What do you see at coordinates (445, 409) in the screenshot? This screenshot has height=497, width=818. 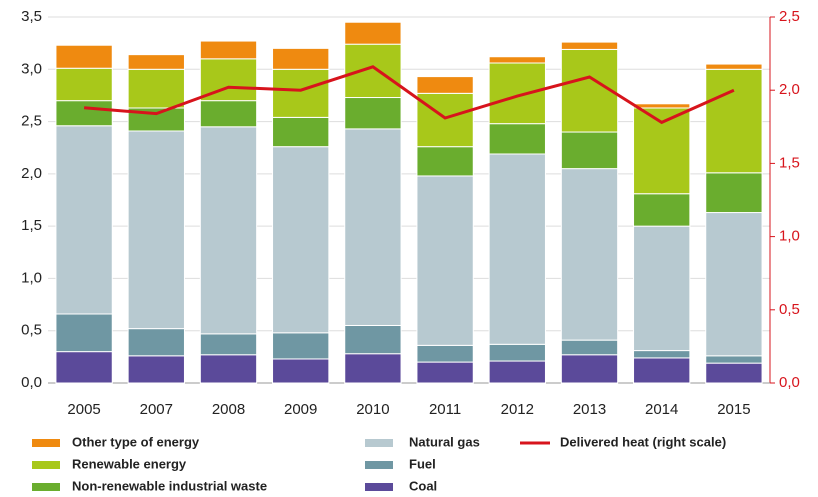 I see `x-tick-label: 2011` at bounding box center [445, 409].